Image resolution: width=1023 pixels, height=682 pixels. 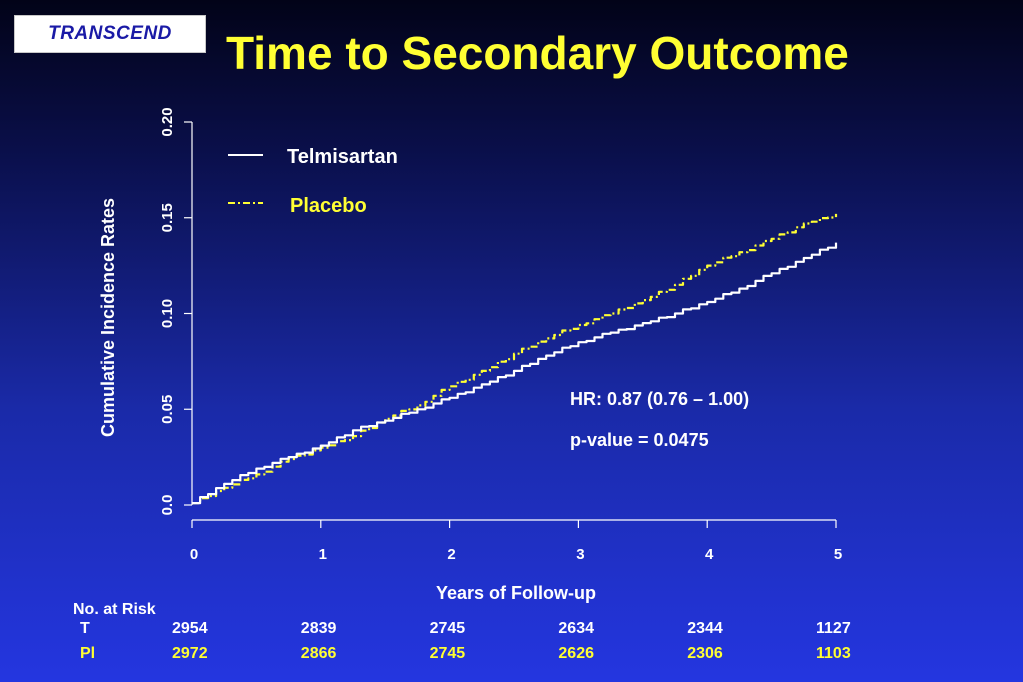 What do you see at coordinates (323, 554) in the screenshot?
I see `x-tick-label: 1` at bounding box center [323, 554].